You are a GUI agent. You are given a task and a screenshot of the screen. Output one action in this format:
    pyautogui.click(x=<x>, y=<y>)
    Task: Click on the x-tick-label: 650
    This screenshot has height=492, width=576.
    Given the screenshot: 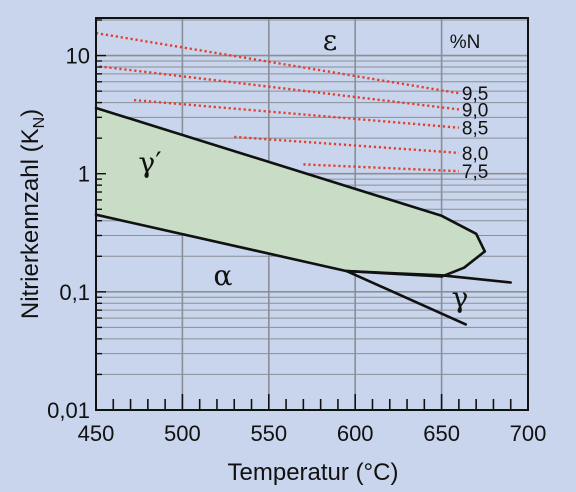 What is the action you would take?
    pyautogui.click(x=441, y=433)
    